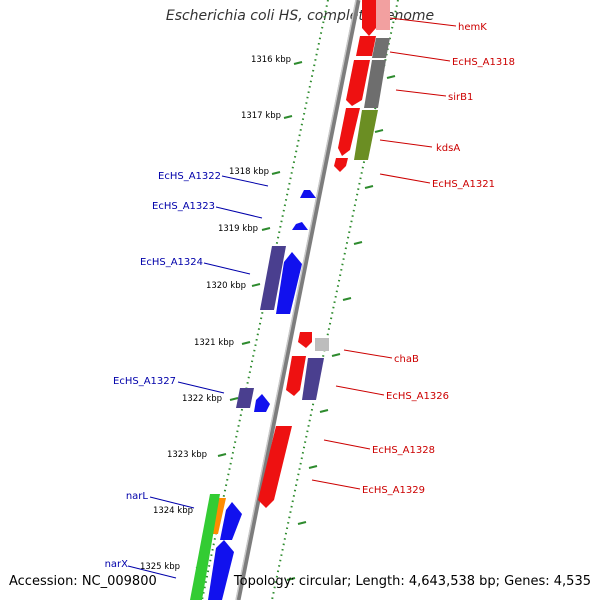  I want to click on gene-sirb1, so click(358, 83).